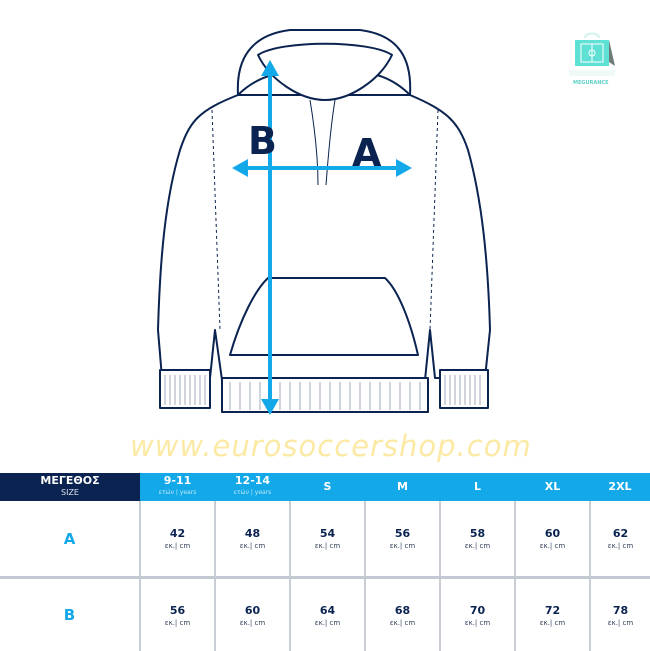  I want to click on measurement-value: 72, so click(552, 610).